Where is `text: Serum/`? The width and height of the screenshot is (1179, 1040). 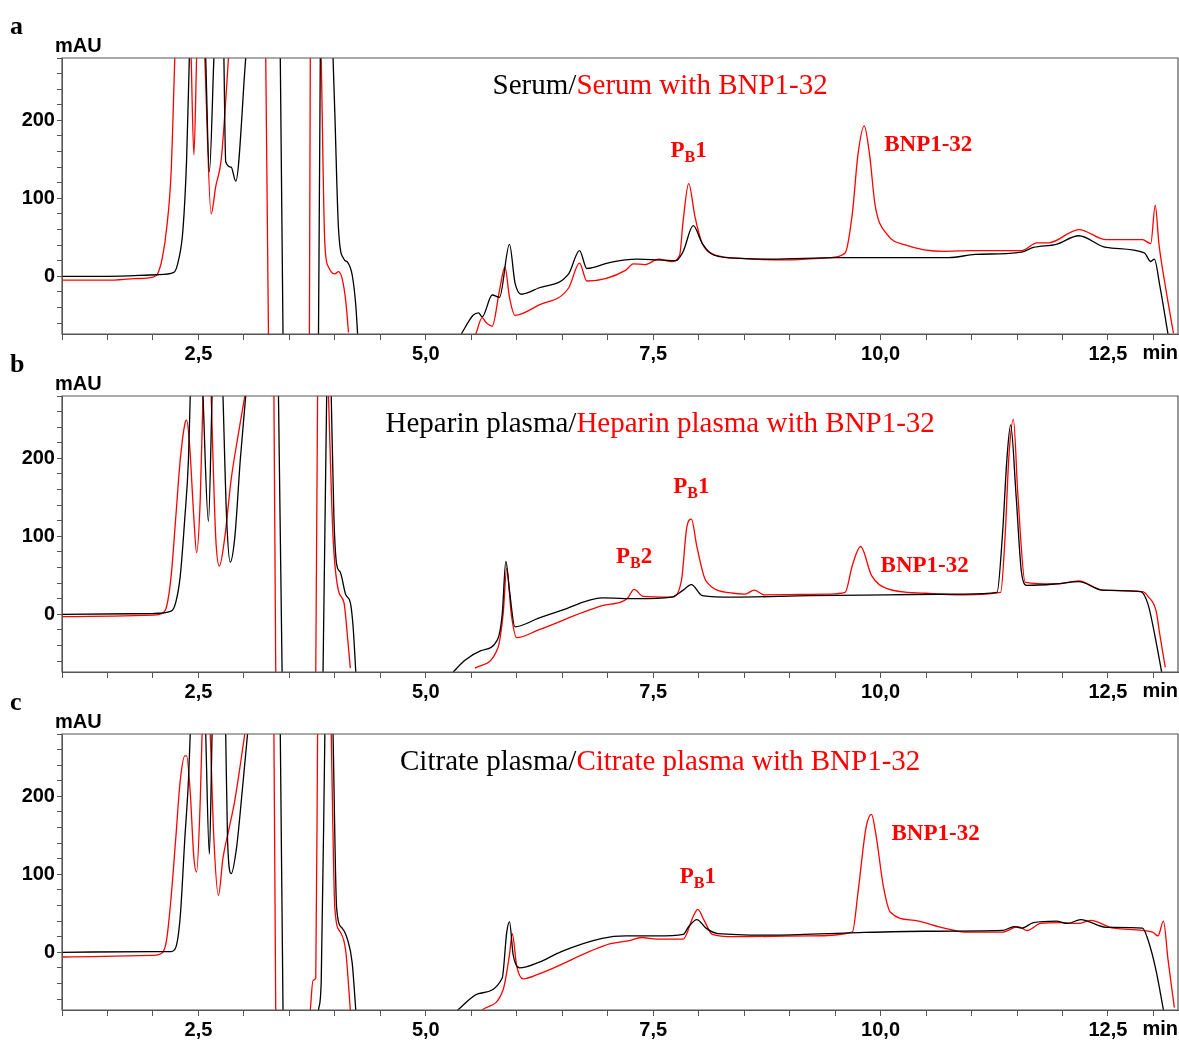
text: Serum/ is located at coordinates (535, 84).